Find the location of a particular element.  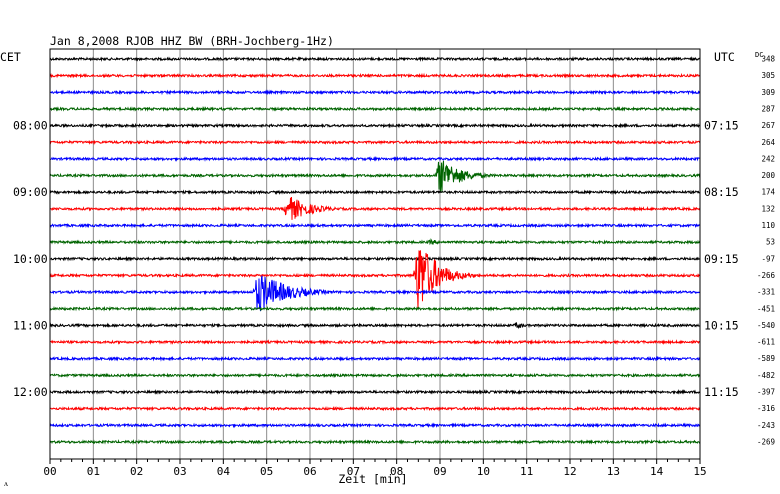

x-tick-label-11: 11 is located at coordinates (526, 471).